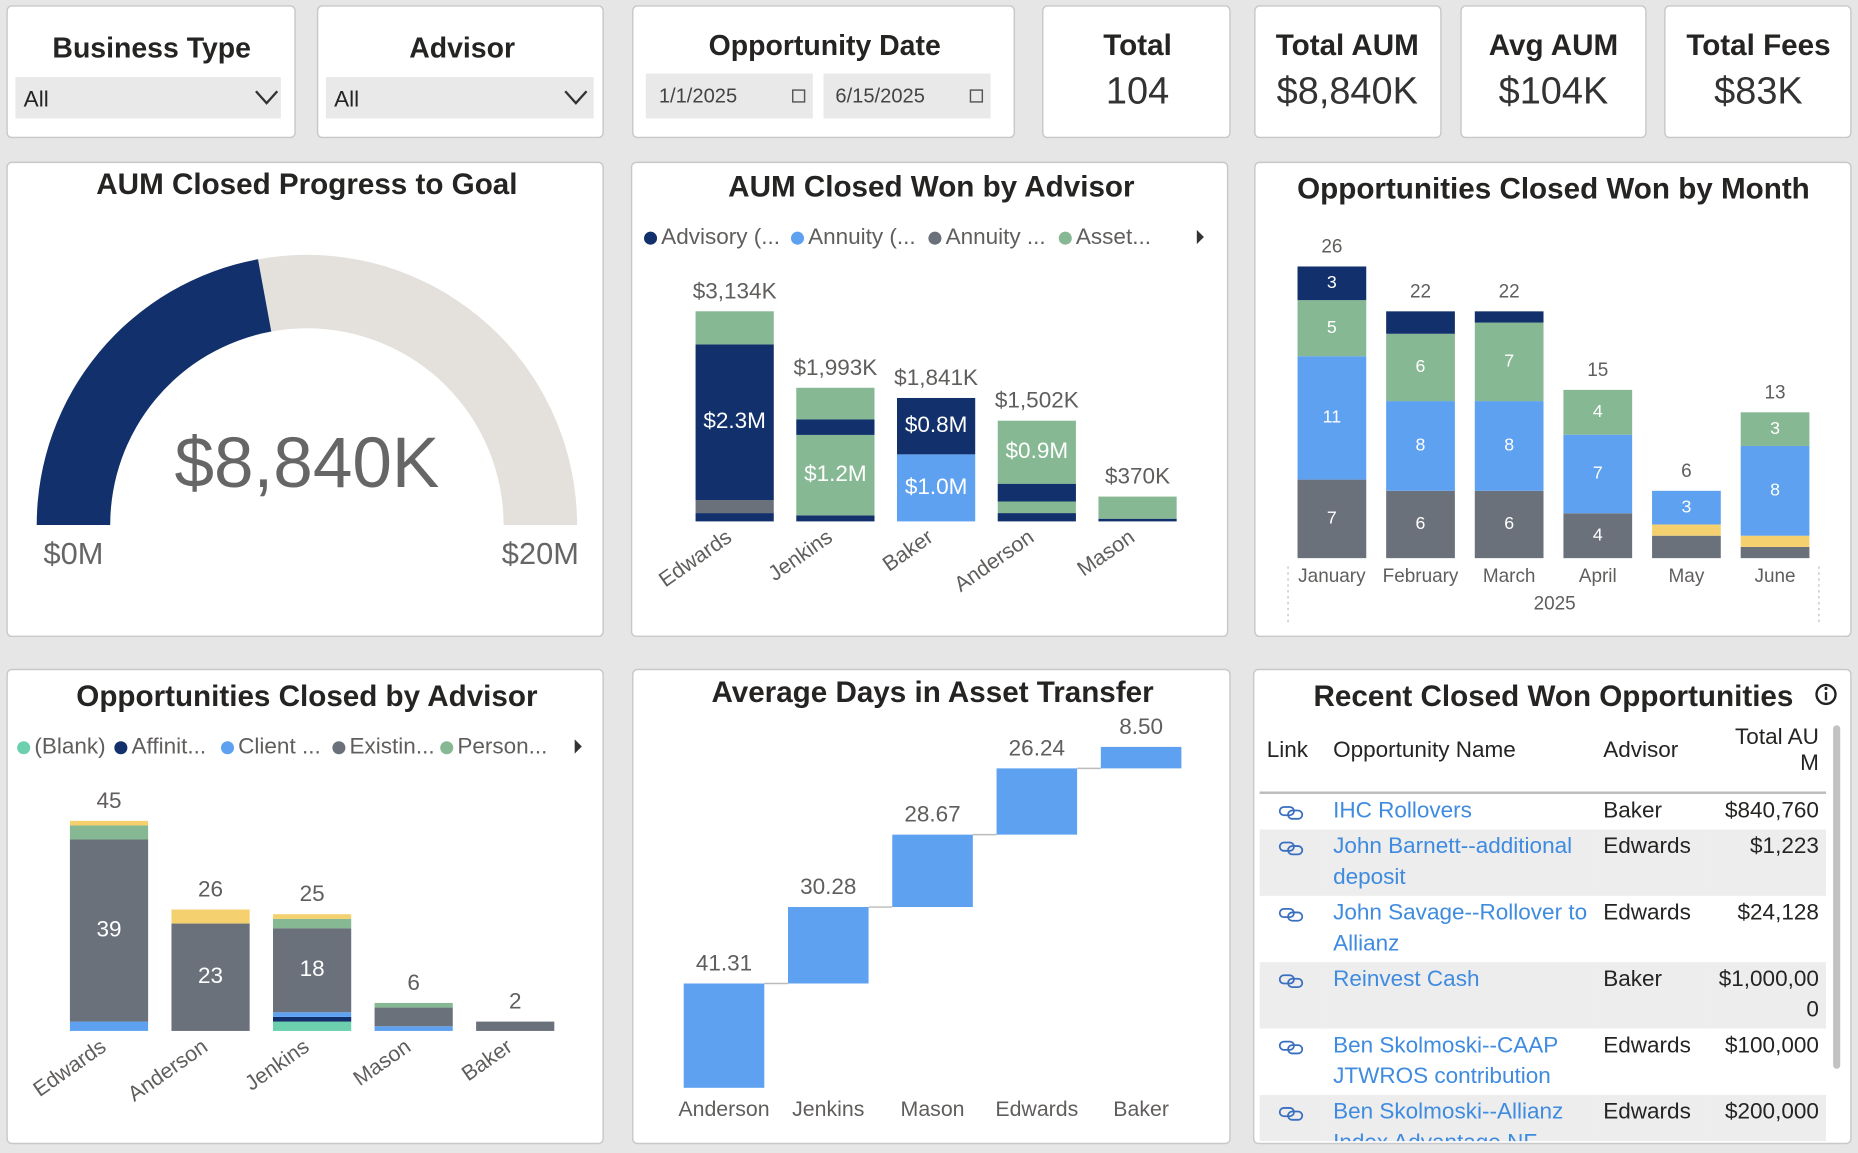  I want to click on date-value: 1/1/2025, so click(698, 97).